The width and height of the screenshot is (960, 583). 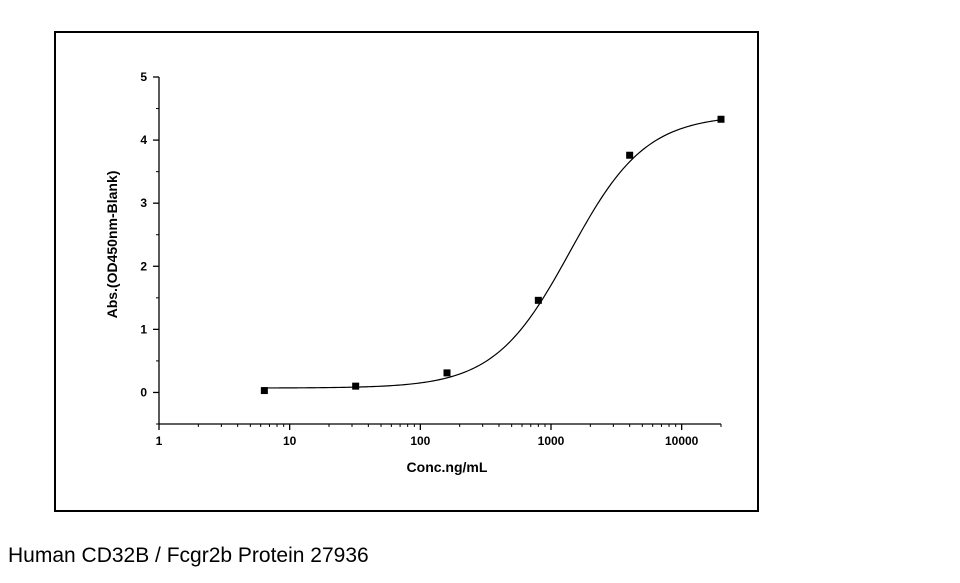 I want to click on y-tick-label: 3, so click(x=143, y=203).